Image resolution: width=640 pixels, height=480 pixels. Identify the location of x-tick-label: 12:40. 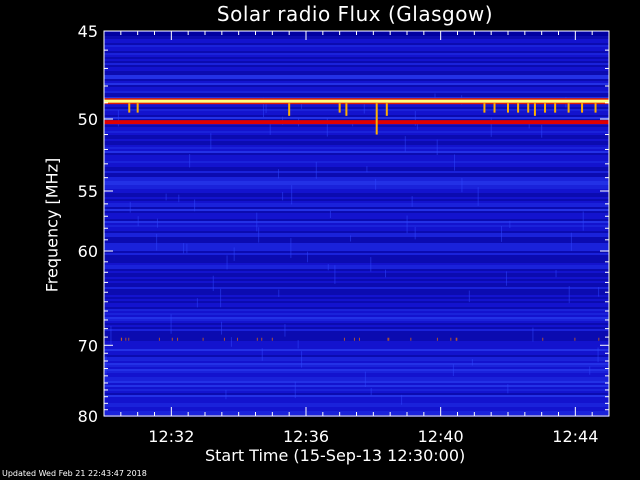
(441, 436).